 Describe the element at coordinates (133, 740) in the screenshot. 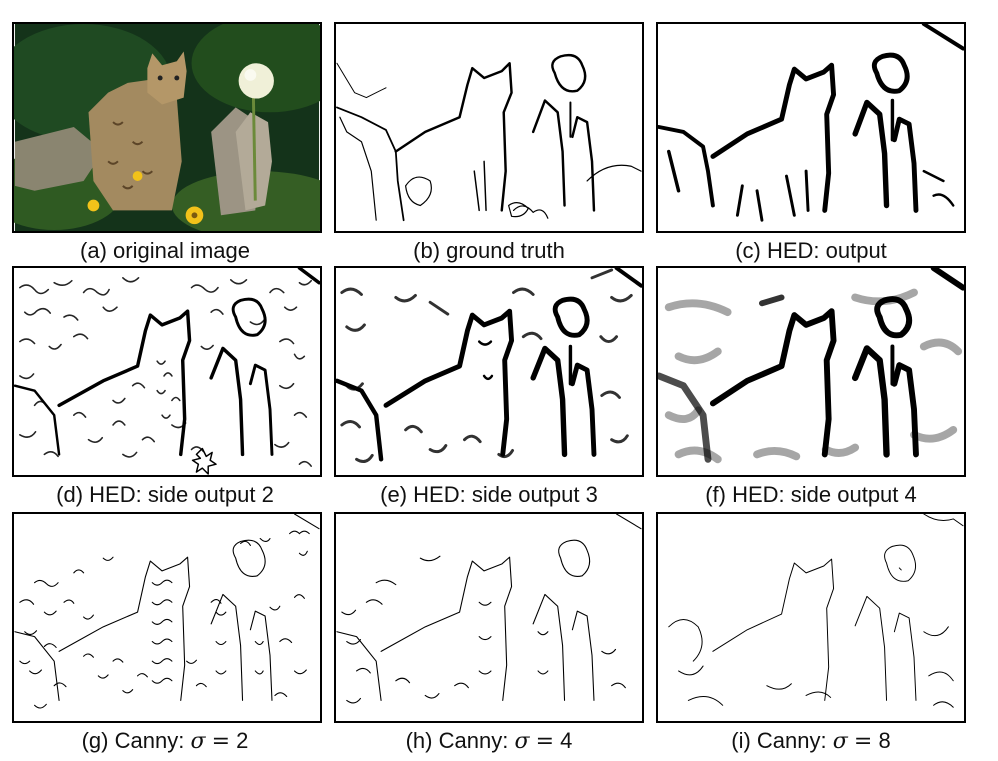

I see `caption-g-prefix: (g) Canny:` at that location.